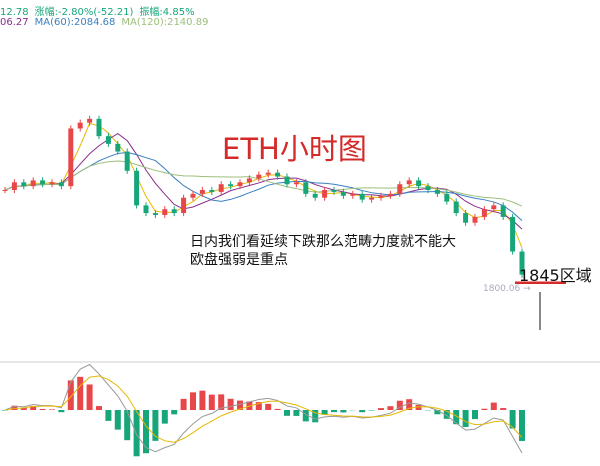  What do you see at coordinates (167, 12) in the screenshot?
I see `amplitude-value: 振幅:4.85%` at bounding box center [167, 12].